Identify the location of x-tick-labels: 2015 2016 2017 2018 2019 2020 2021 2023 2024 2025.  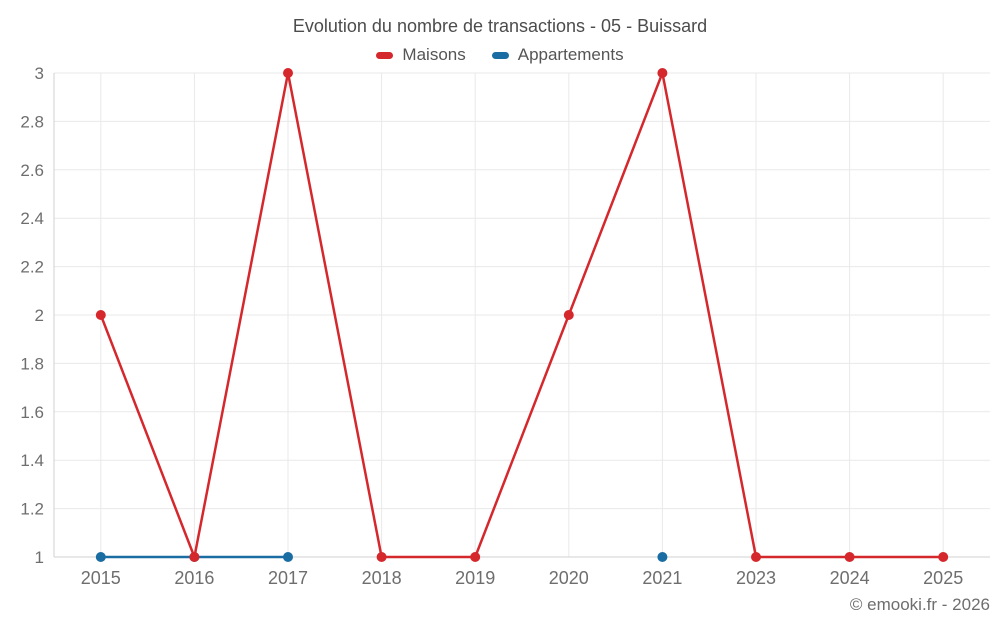
(522, 578).